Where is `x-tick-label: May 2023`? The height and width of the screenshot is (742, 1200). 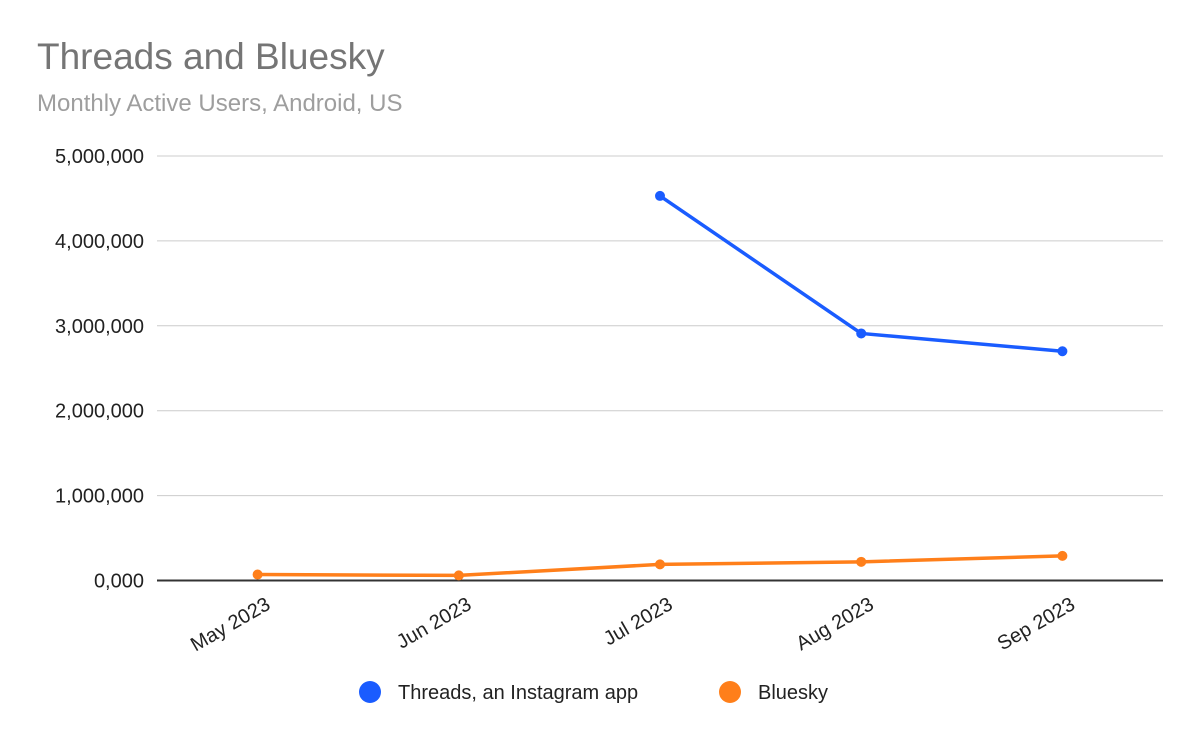 x-tick-label: May 2023 is located at coordinates (230, 624).